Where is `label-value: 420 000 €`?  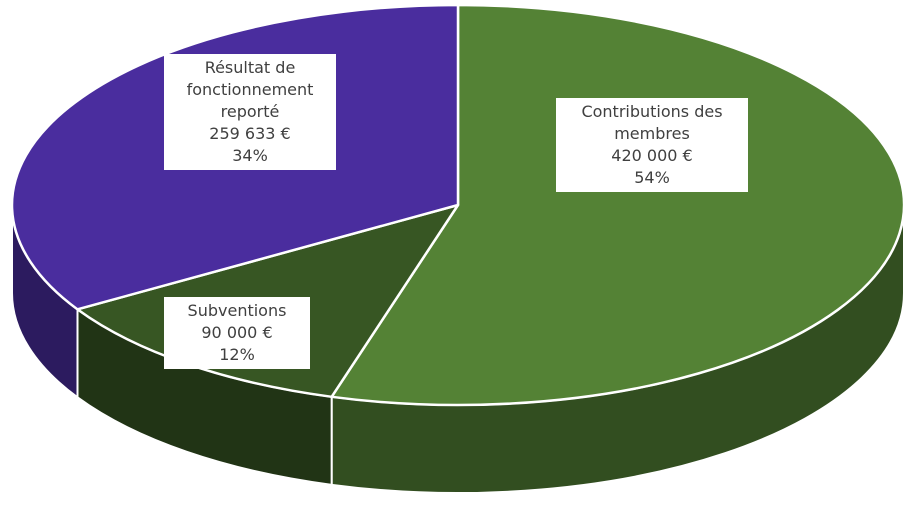 label-value: 420 000 € is located at coordinates (652, 155).